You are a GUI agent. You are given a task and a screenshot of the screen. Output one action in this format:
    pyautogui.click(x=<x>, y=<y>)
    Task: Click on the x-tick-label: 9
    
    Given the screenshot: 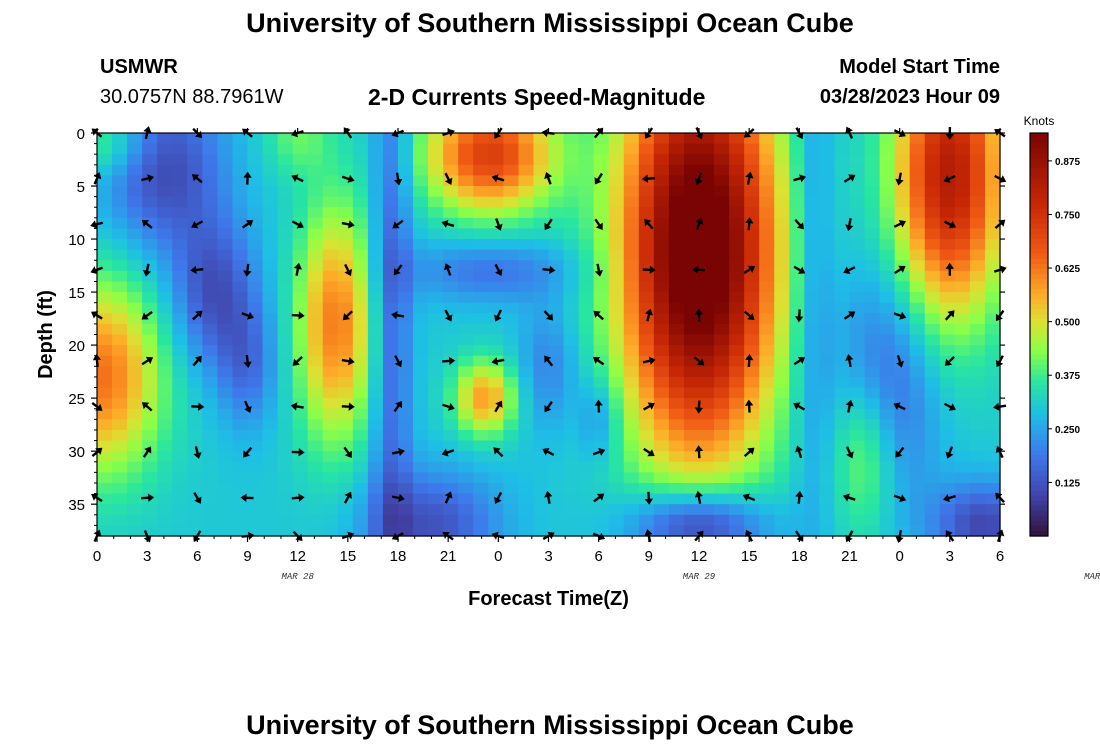 What is the action you would take?
    pyautogui.click(x=247, y=556)
    